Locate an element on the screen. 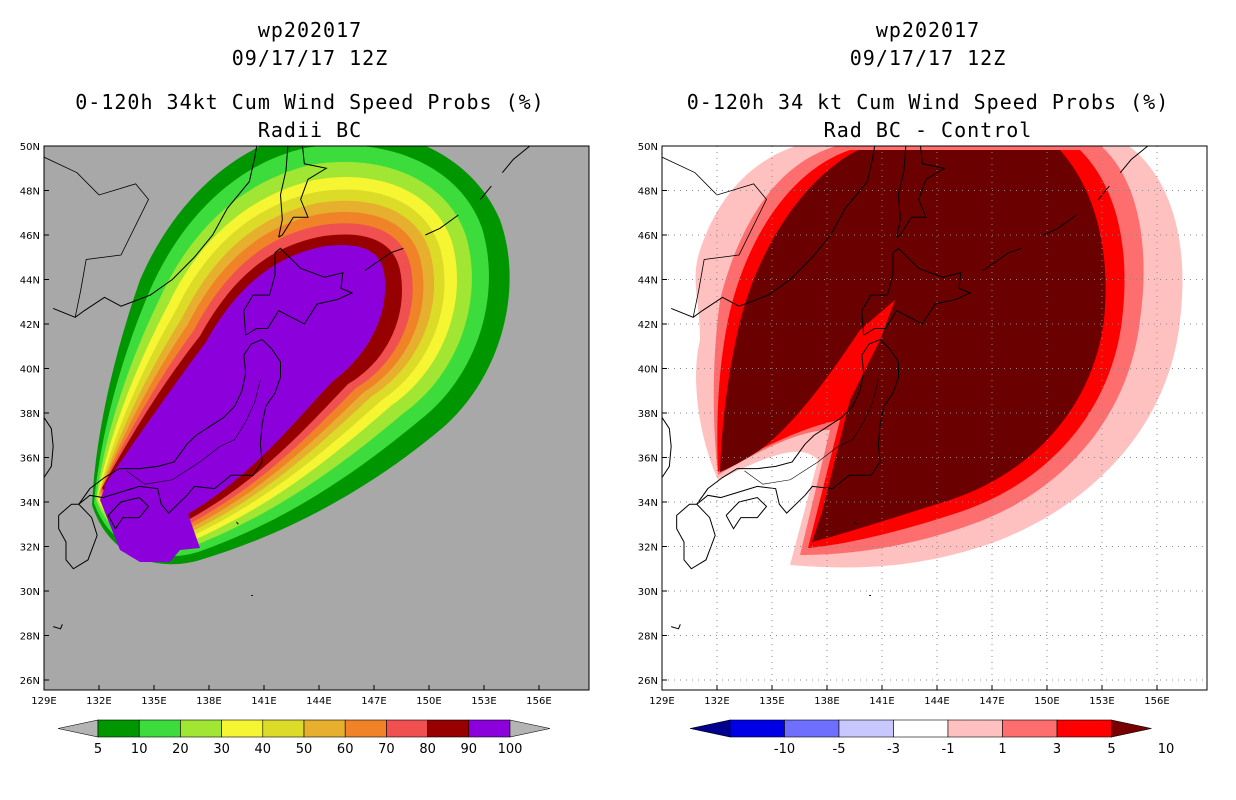 The height and width of the screenshot is (800, 1236). colorbar-label: 60 is located at coordinates (345, 749).